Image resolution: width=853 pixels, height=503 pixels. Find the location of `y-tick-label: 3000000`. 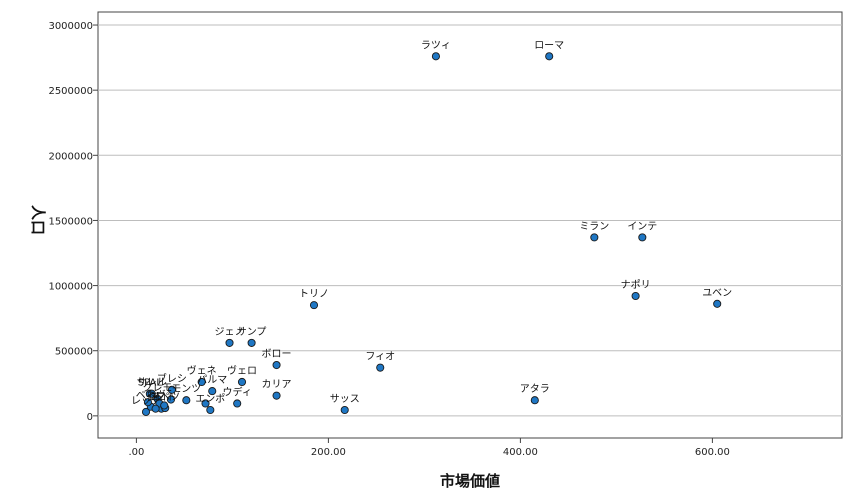

y-tick-label: 3000000 is located at coordinates (70, 26).